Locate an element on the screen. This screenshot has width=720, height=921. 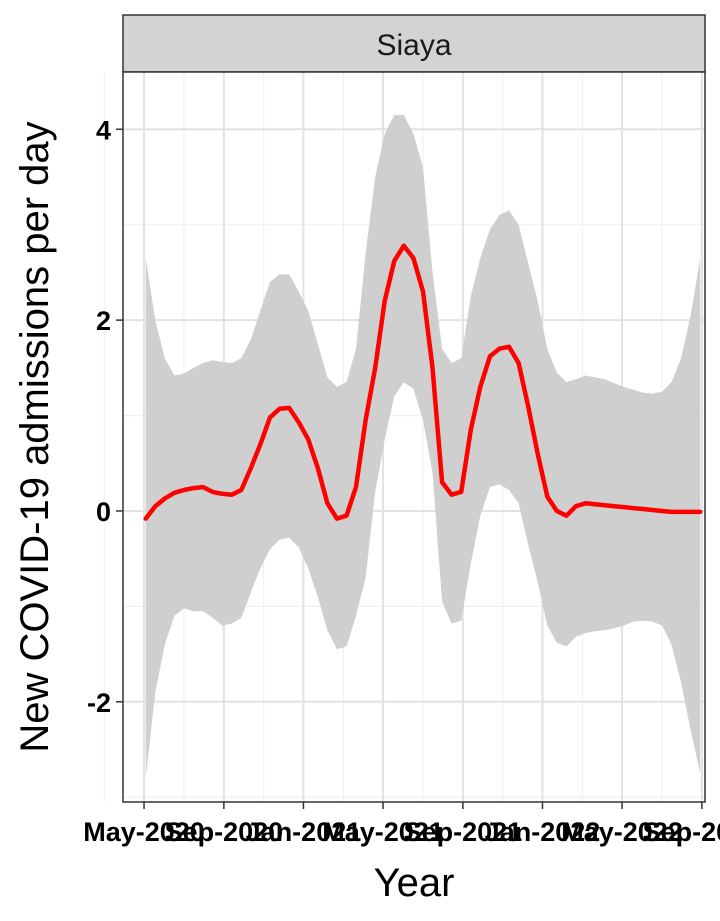
facet-strip-background is located at coordinates (414, 43).